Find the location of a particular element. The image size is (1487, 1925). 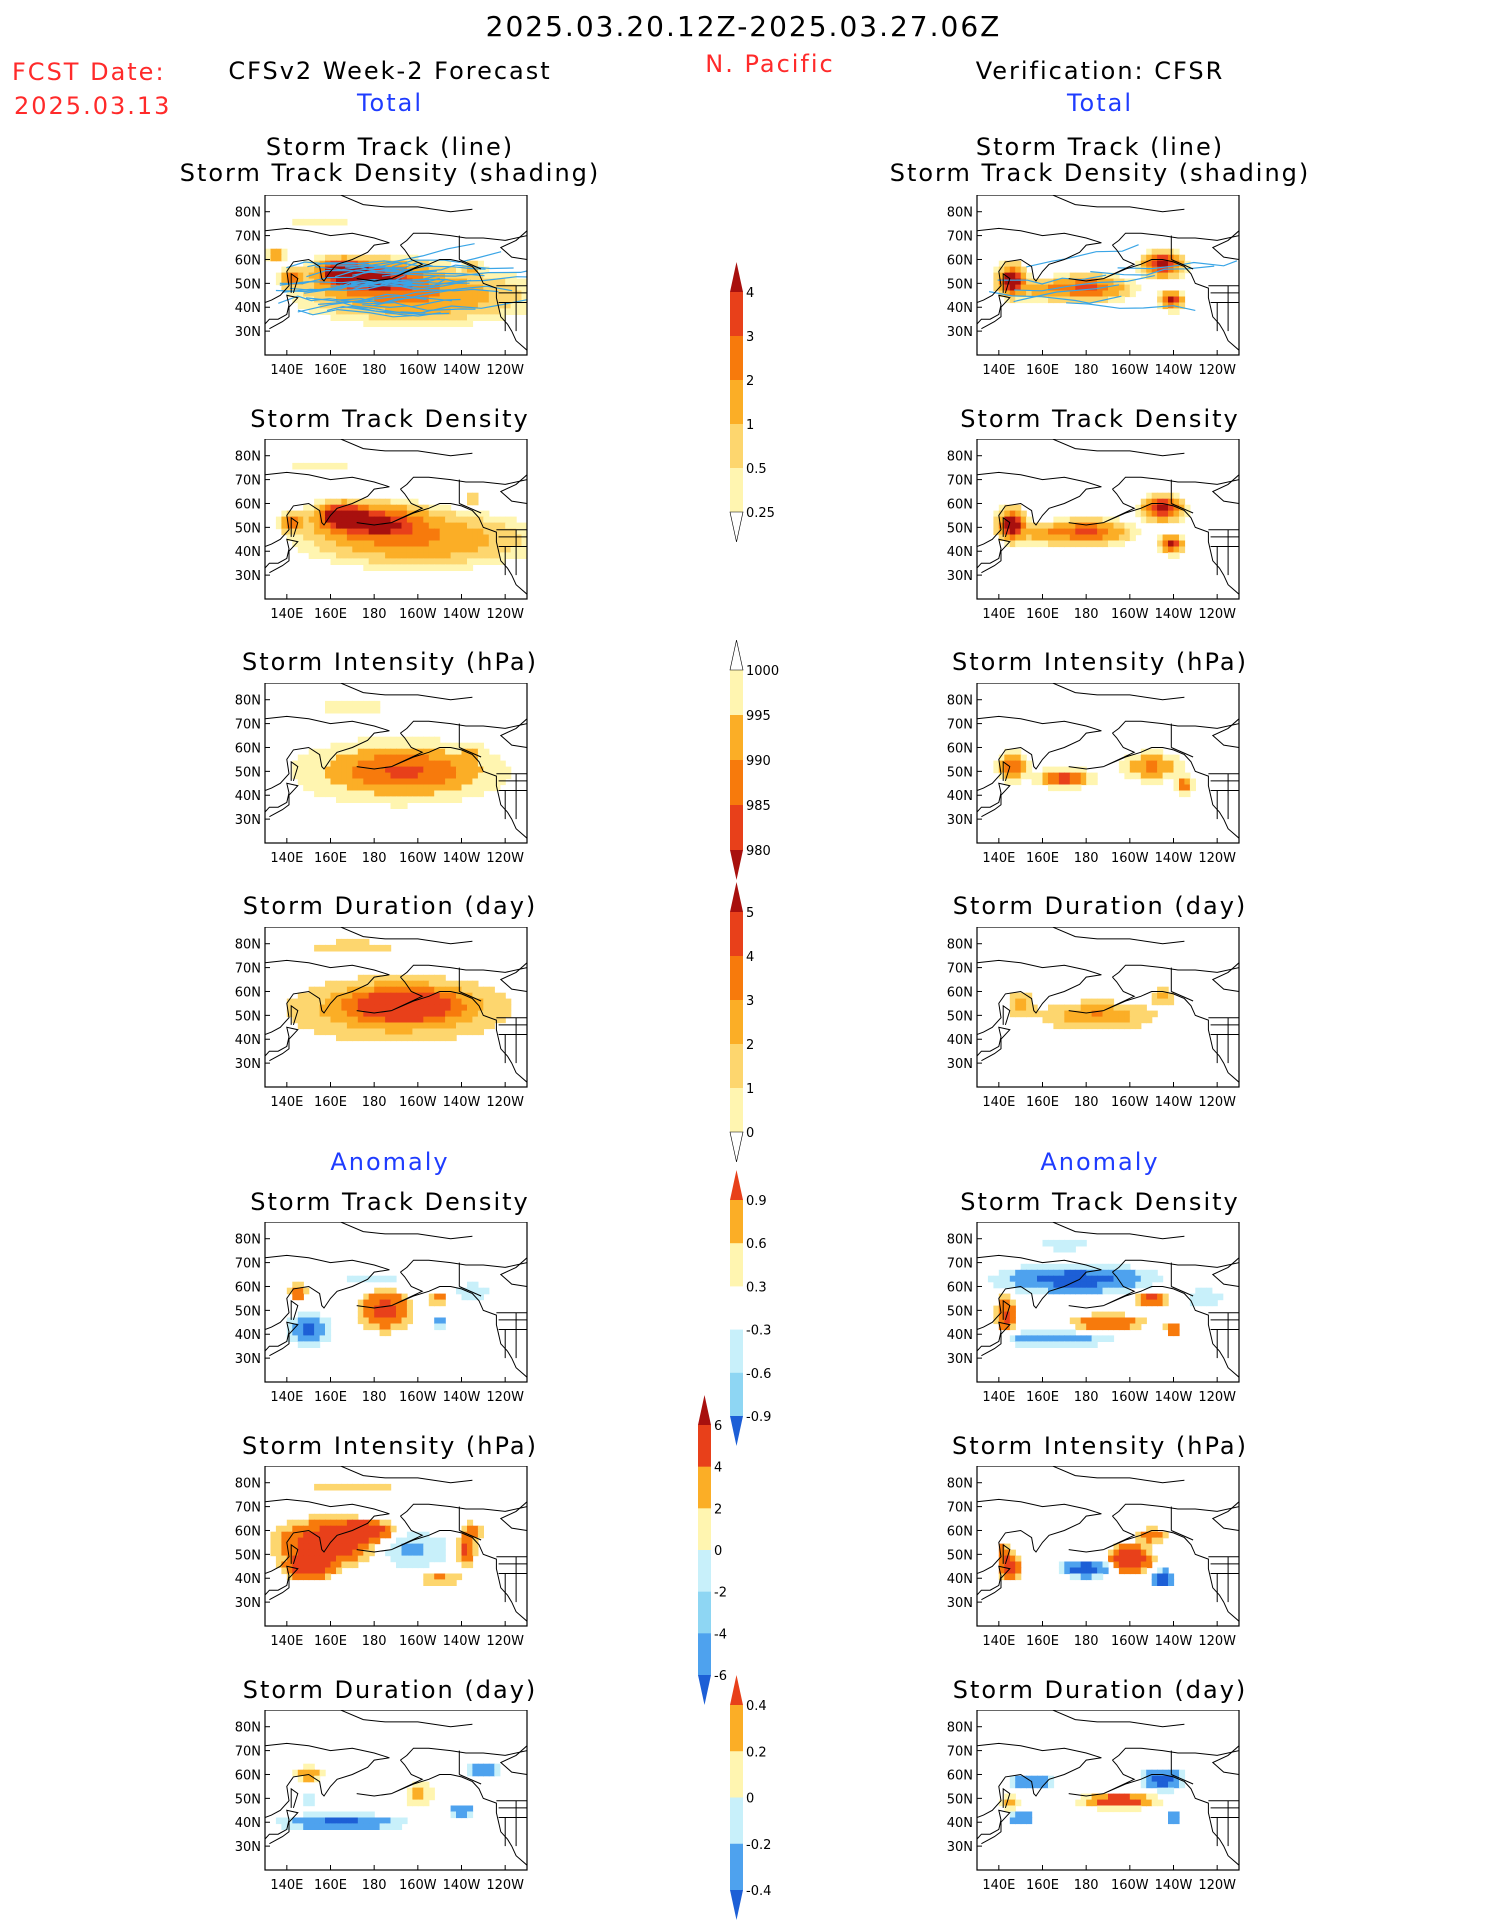

lat-tick-label: 80N is located at coordinates (960, 1728).